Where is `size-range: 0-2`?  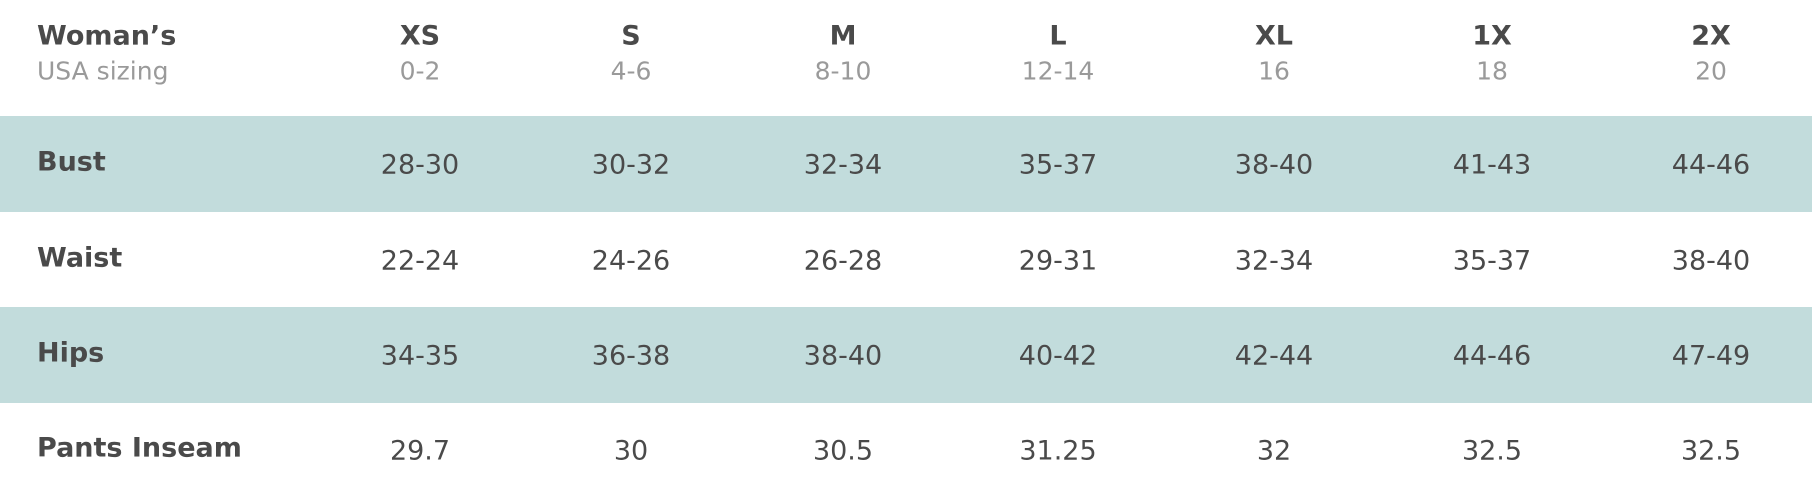
size-range: 0-2 is located at coordinates (420, 71).